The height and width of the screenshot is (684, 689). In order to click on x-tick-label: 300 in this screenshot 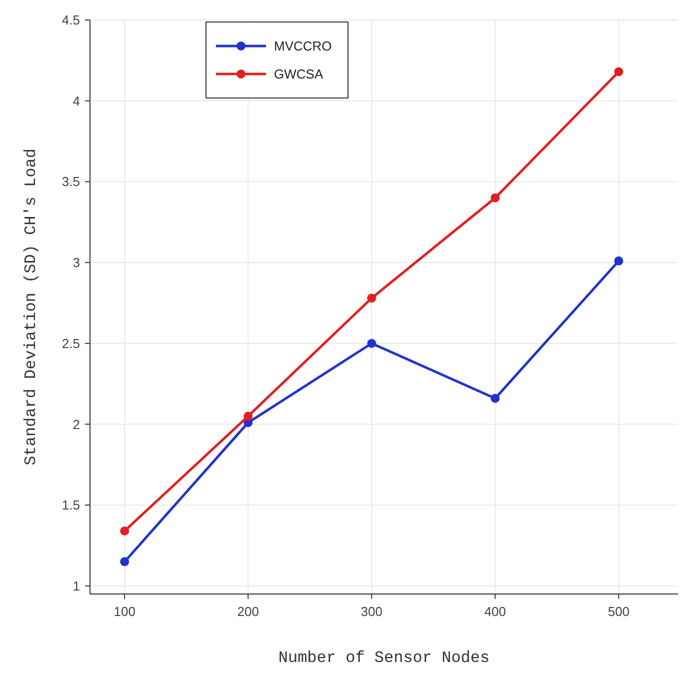, I will do `click(371, 611)`.